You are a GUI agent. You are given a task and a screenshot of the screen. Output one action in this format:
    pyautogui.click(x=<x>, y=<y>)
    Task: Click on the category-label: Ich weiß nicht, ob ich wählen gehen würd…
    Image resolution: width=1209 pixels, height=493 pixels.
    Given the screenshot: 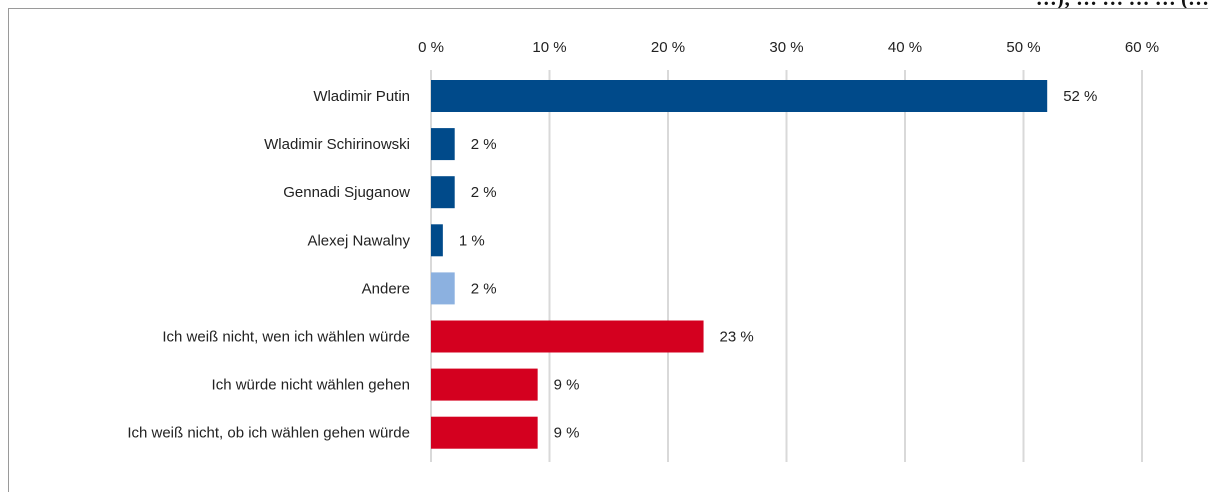 What is the action you would take?
    pyautogui.click(x=268, y=433)
    